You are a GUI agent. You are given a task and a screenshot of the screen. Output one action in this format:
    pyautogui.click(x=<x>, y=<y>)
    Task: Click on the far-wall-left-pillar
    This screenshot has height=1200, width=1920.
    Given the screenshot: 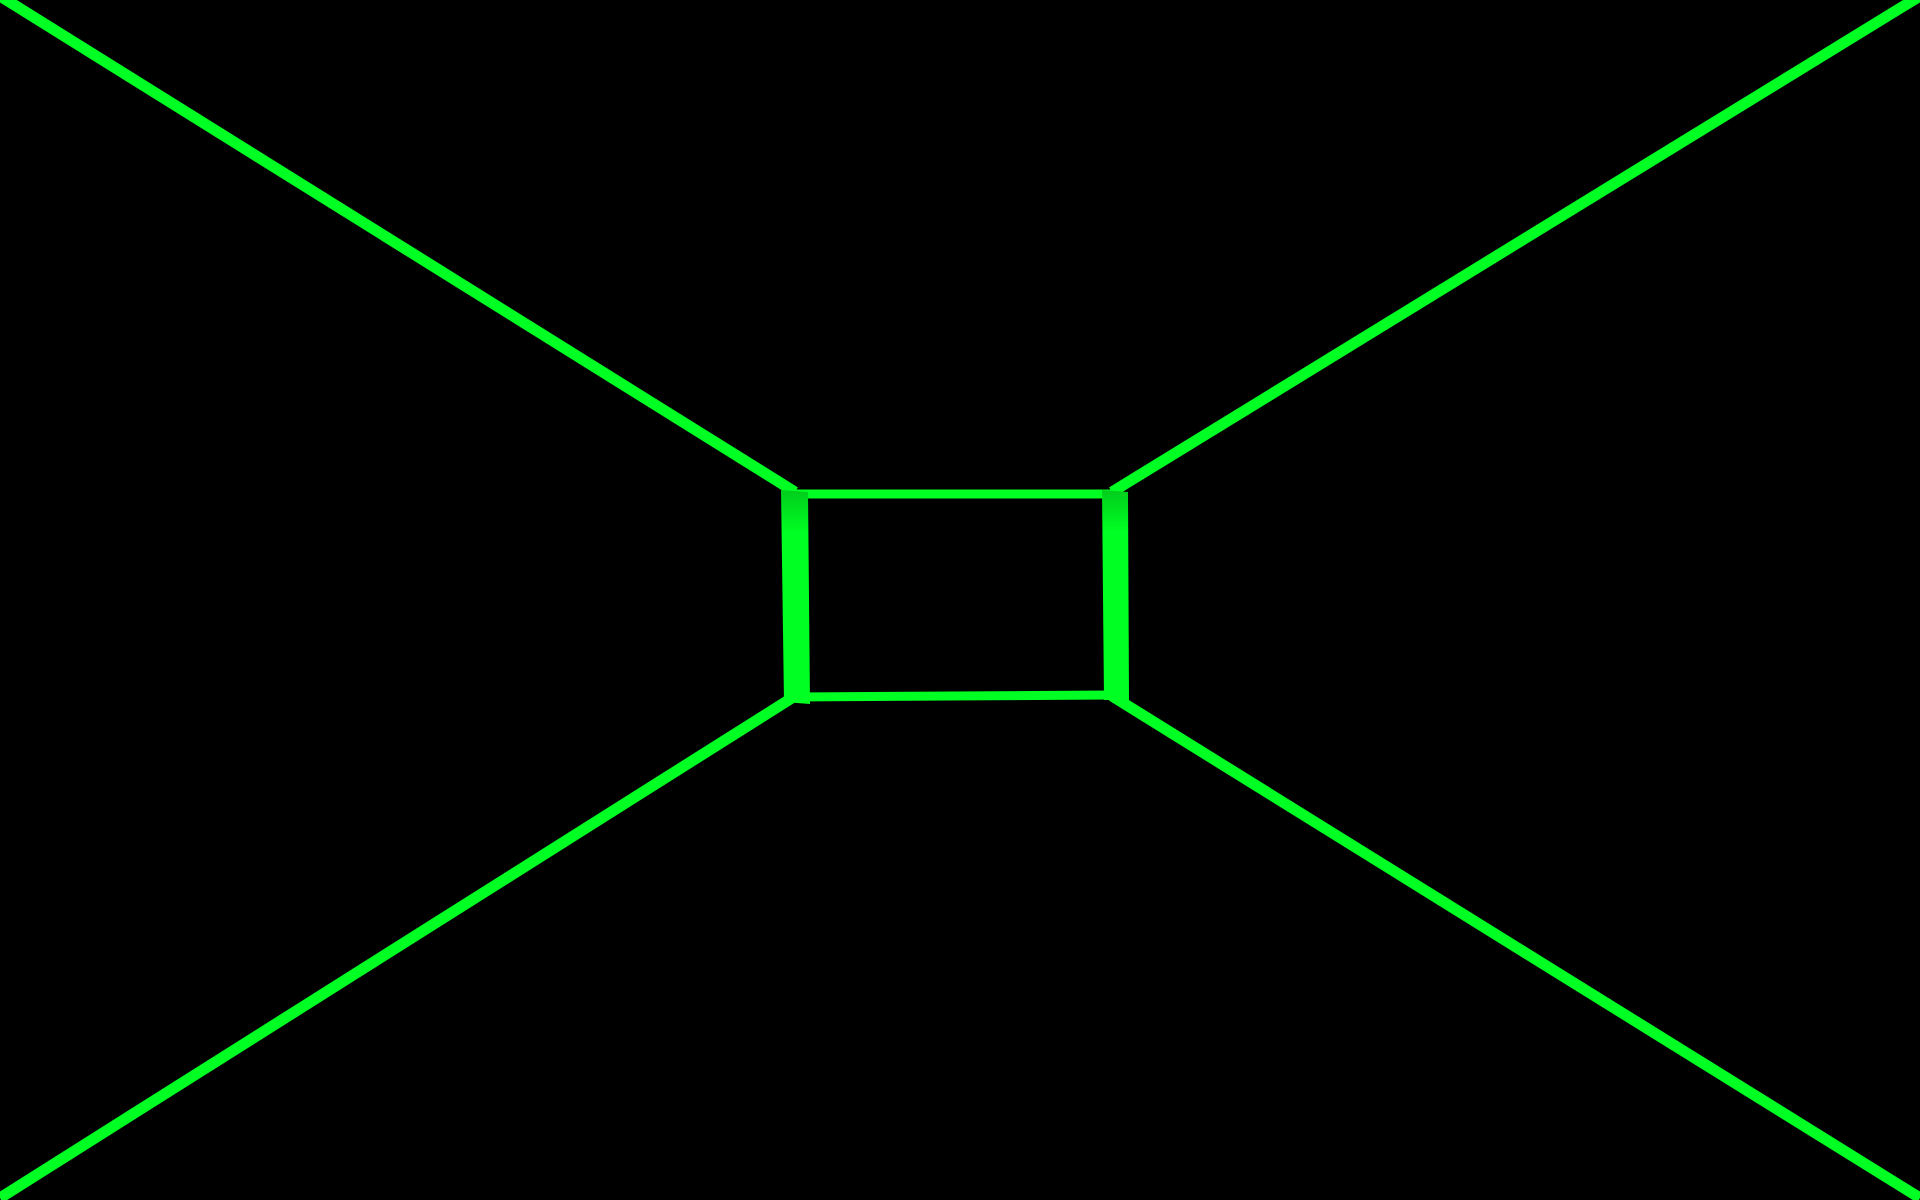 What is the action you would take?
    pyautogui.click(x=795, y=597)
    